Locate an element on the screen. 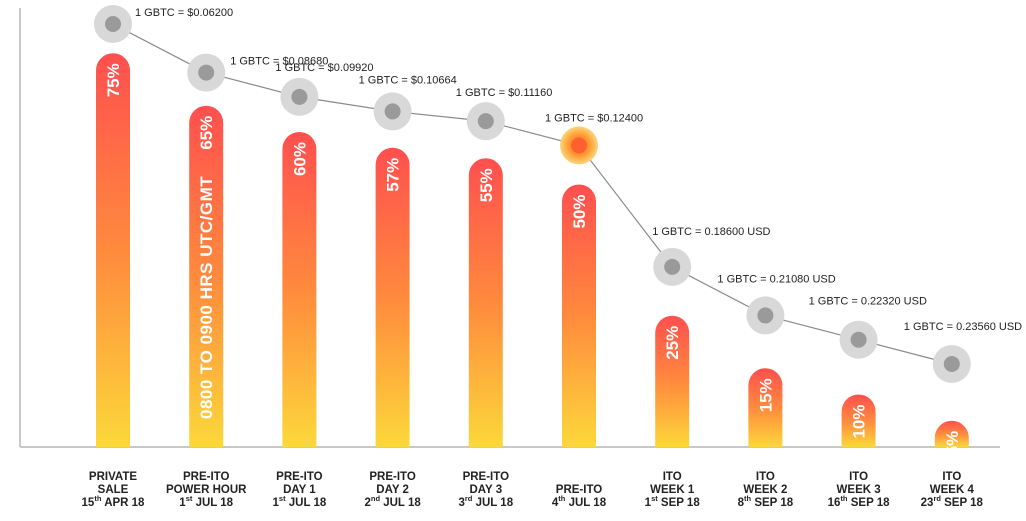  category-name: DAY 3 is located at coordinates (485, 490).